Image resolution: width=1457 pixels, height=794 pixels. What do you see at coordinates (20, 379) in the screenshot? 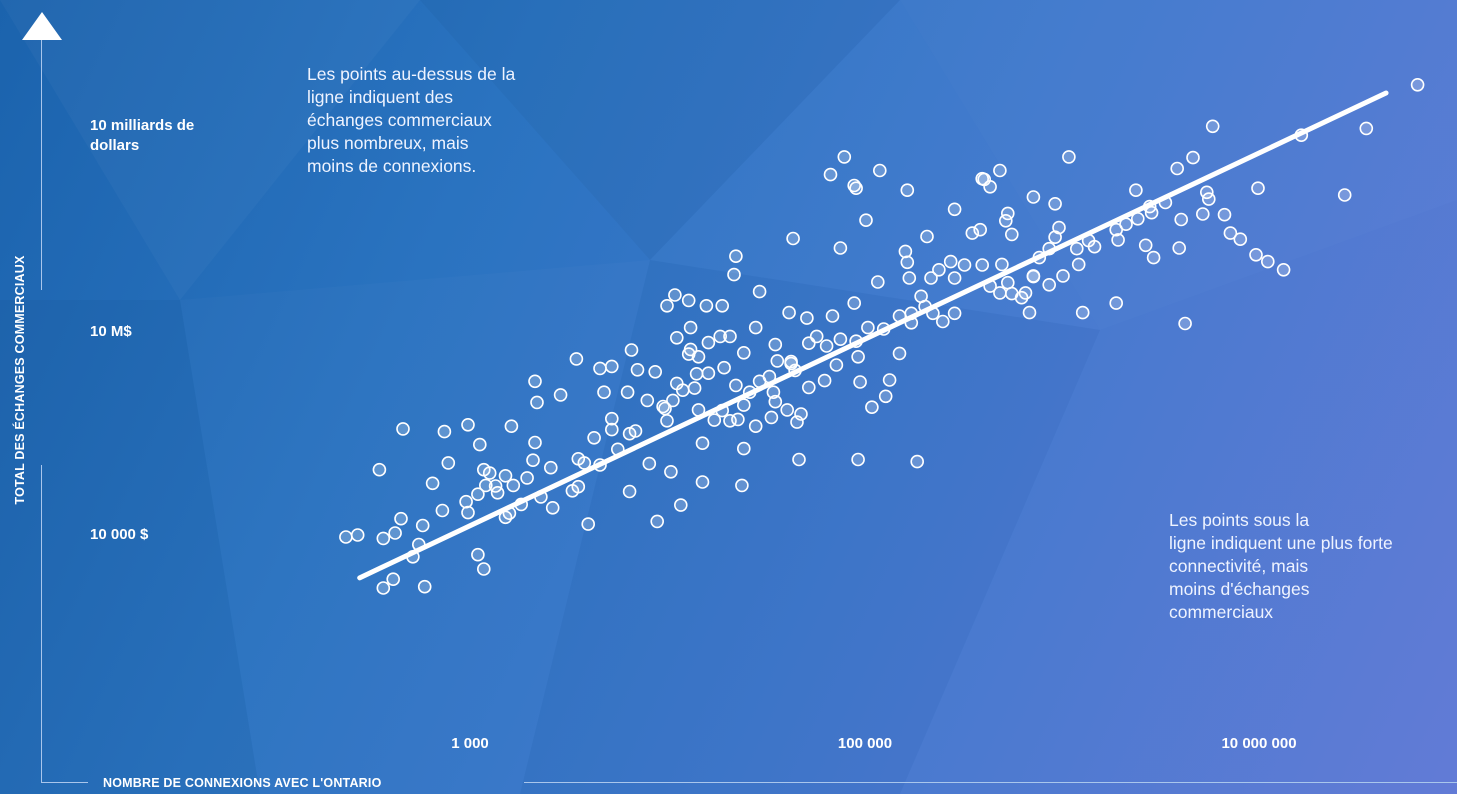
I see `y-axis-title: TOTAL DES ÉCHANGES COMMERCIAUX` at bounding box center [20, 379].